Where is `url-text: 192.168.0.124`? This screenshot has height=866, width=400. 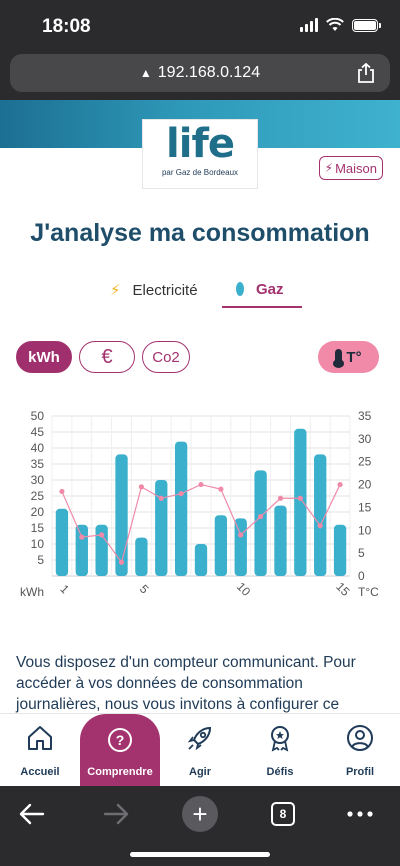 url-text: 192.168.0.124 is located at coordinates (209, 72).